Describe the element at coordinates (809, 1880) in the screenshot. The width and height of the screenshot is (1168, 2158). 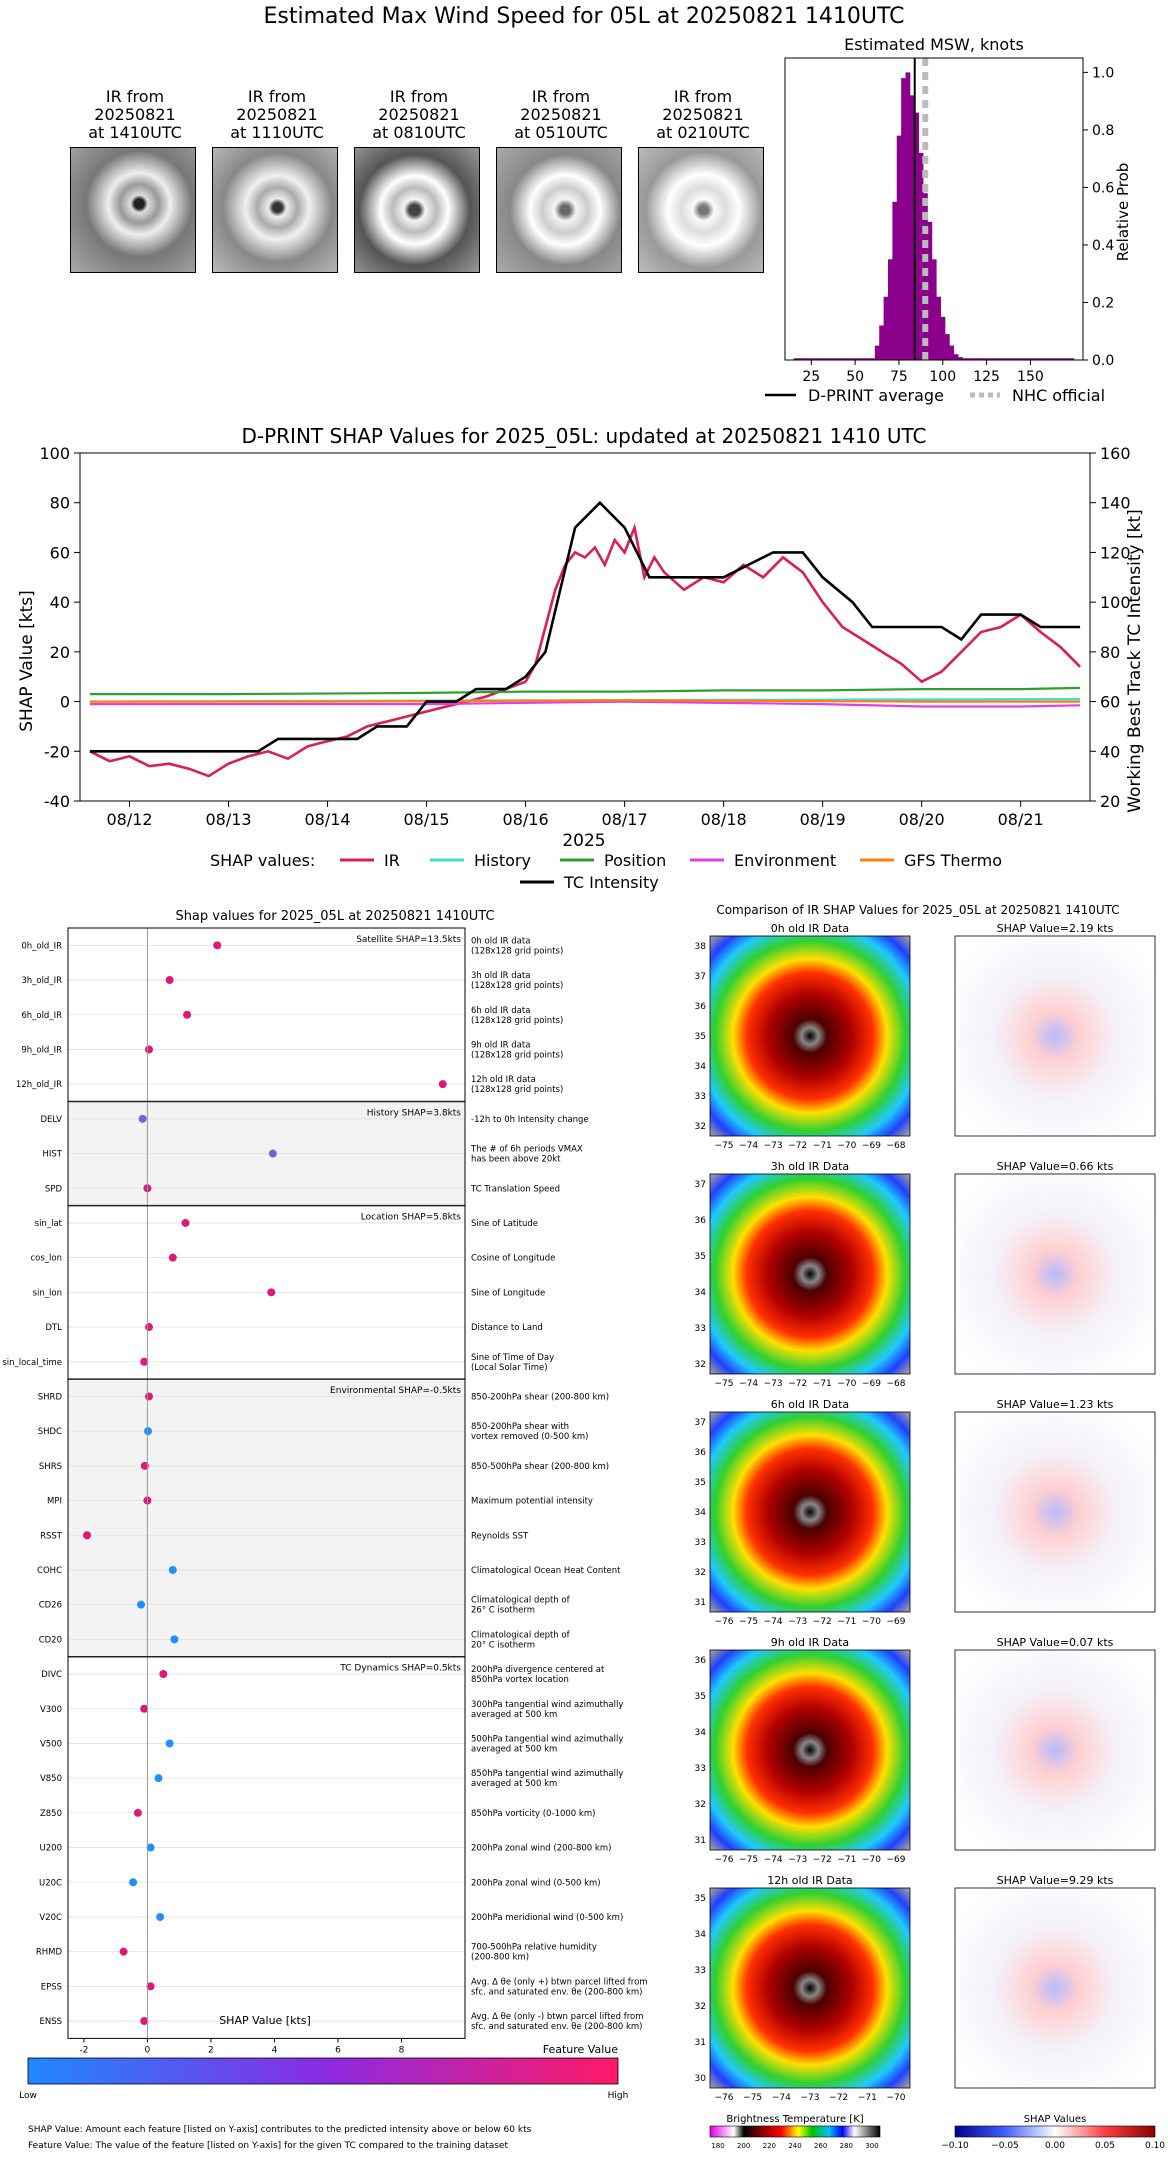
I see `ir-panel-title: 12h old IR Data` at that location.